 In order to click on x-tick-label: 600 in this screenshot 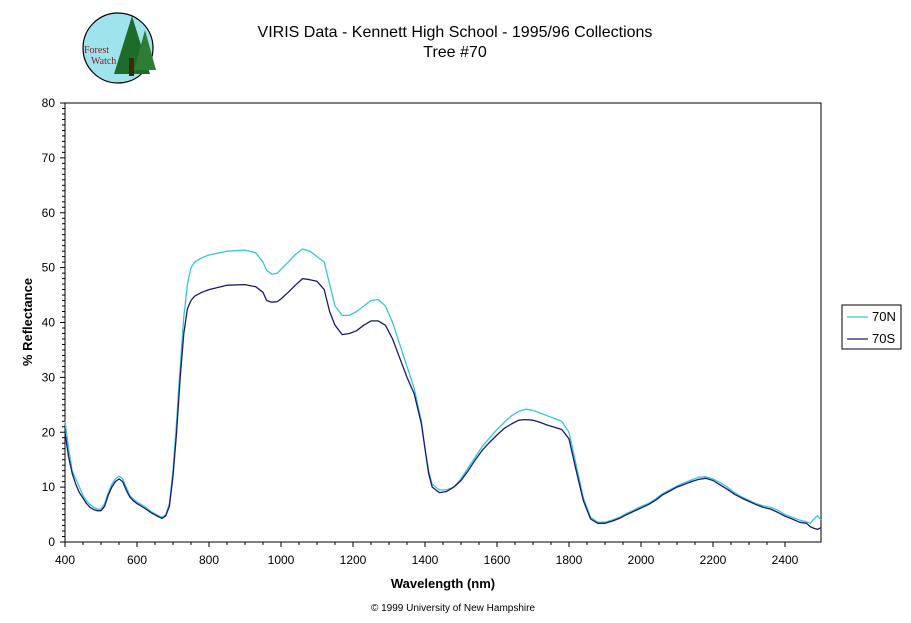, I will do `click(137, 560)`.